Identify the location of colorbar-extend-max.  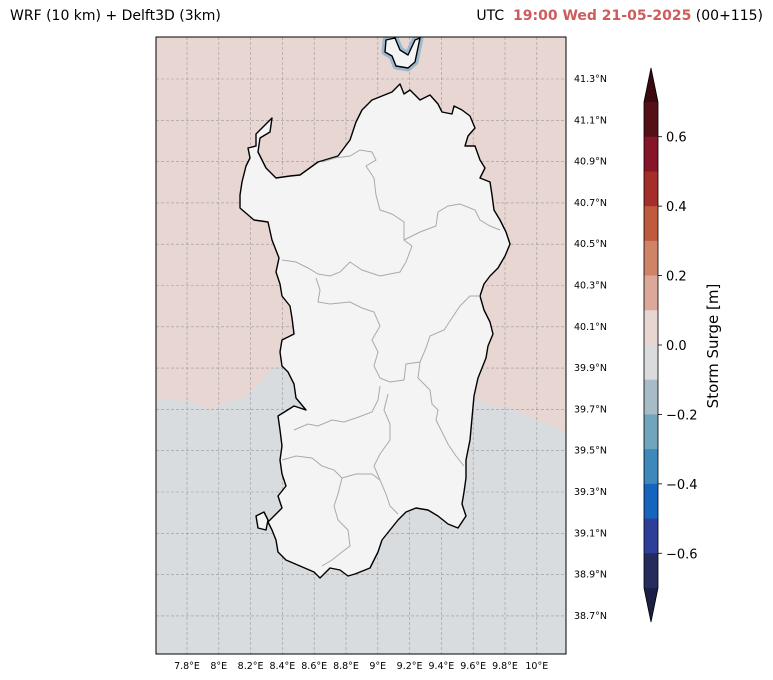
(651, 85).